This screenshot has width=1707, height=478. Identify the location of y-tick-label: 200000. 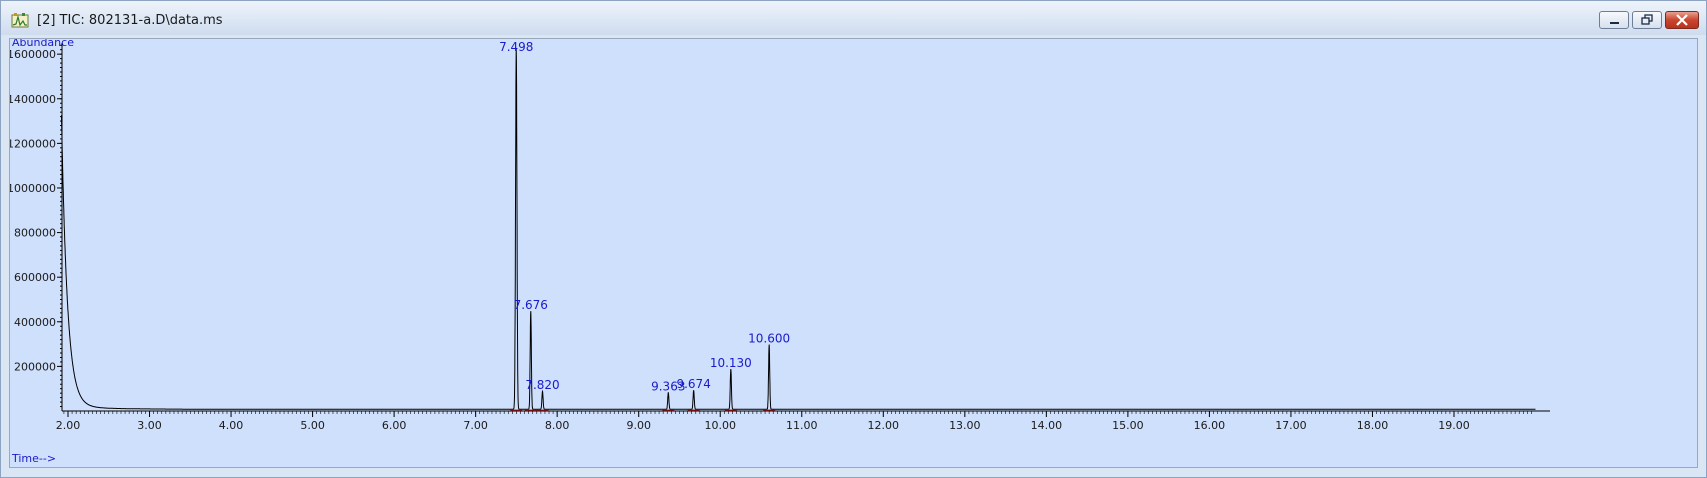
(35, 366).